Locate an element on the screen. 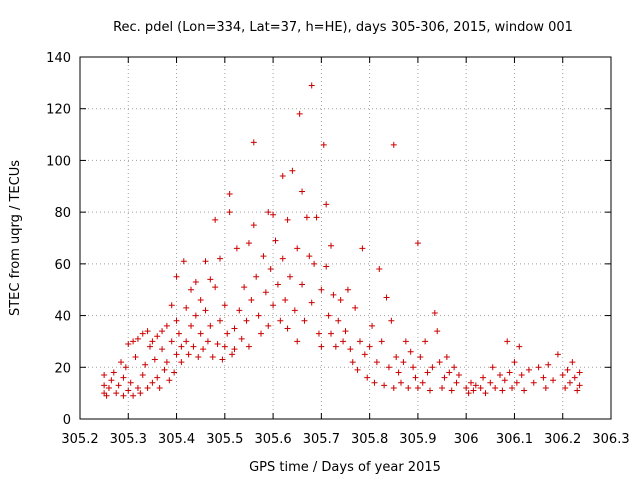 Image resolution: width=640 pixels, height=480 pixels. y-tick-label: 100 is located at coordinates (58, 161).